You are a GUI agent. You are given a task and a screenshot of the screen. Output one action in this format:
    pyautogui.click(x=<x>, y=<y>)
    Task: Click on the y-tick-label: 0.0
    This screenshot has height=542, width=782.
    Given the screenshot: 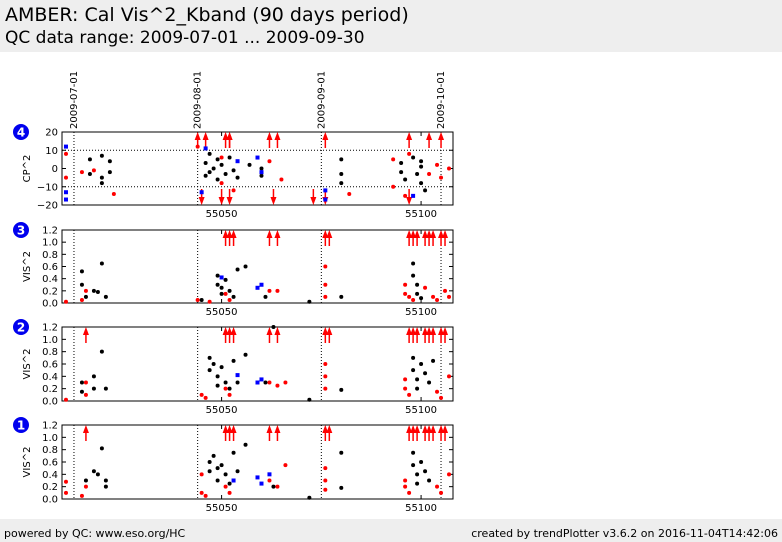 What is the action you would take?
    pyautogui.click(x=50, y=402)
    